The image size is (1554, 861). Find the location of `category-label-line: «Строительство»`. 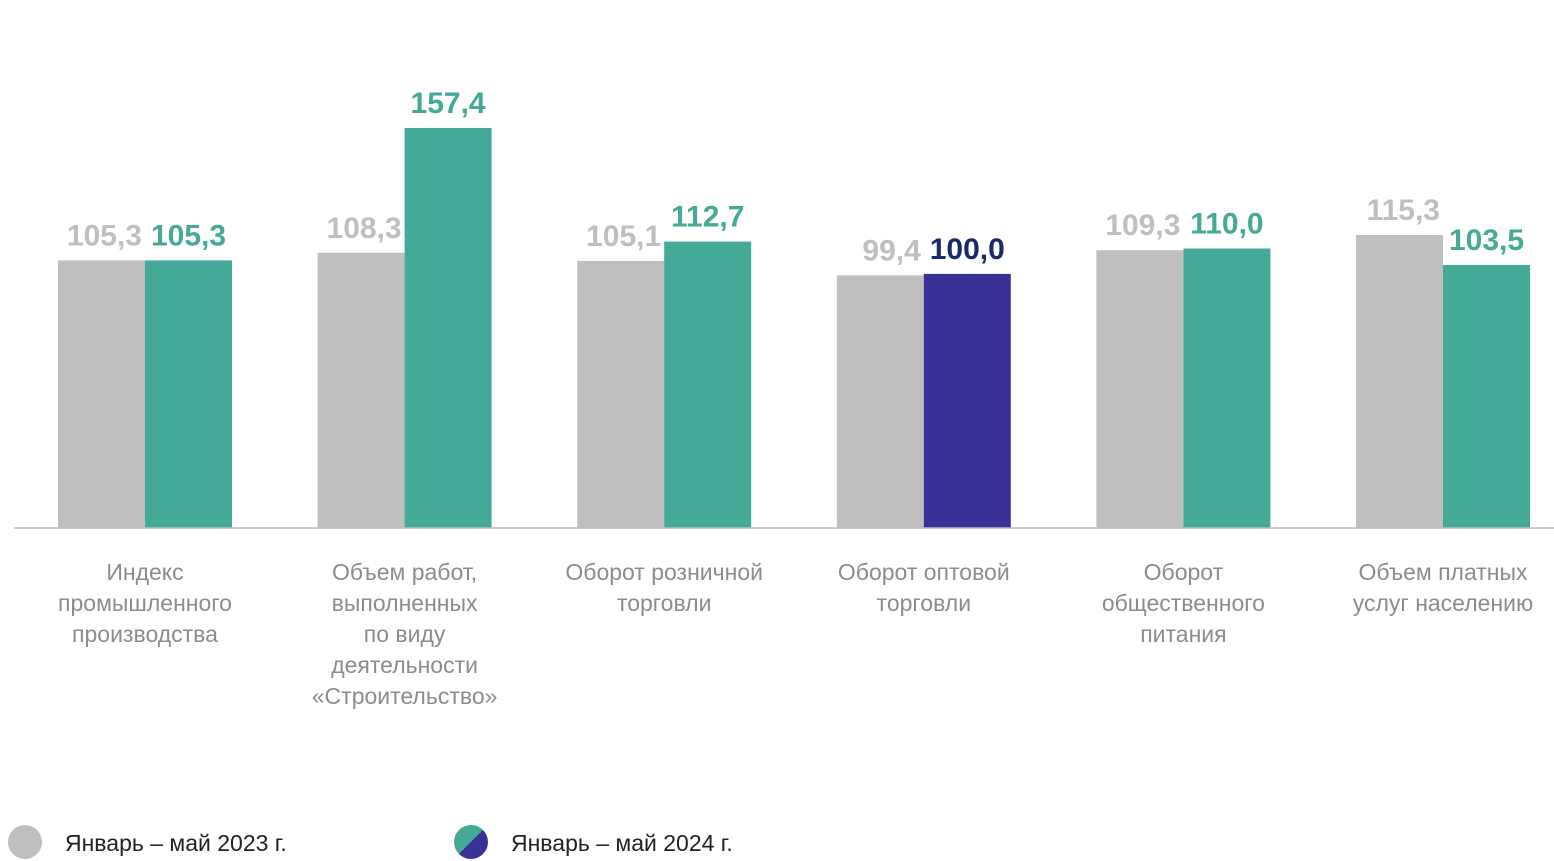

category-label-line: «Строительство» is located at coordinates (404, 696).